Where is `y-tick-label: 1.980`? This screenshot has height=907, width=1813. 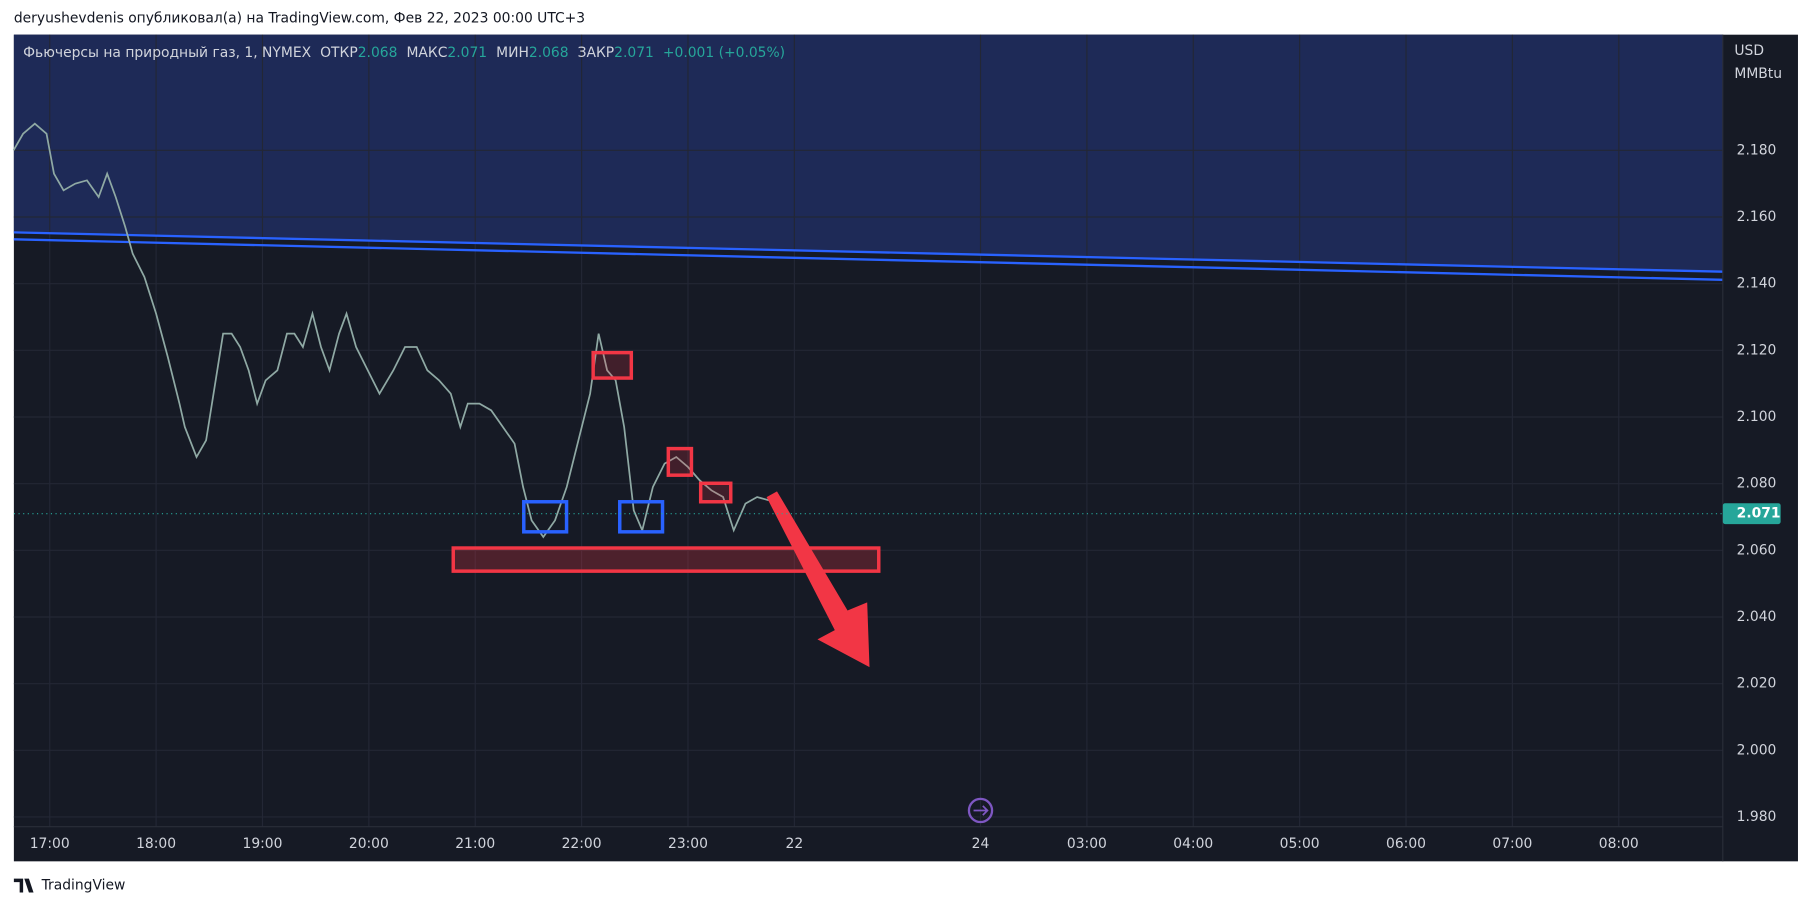
y-tick-label: 1.980 is located at coordinates (1757, 817).